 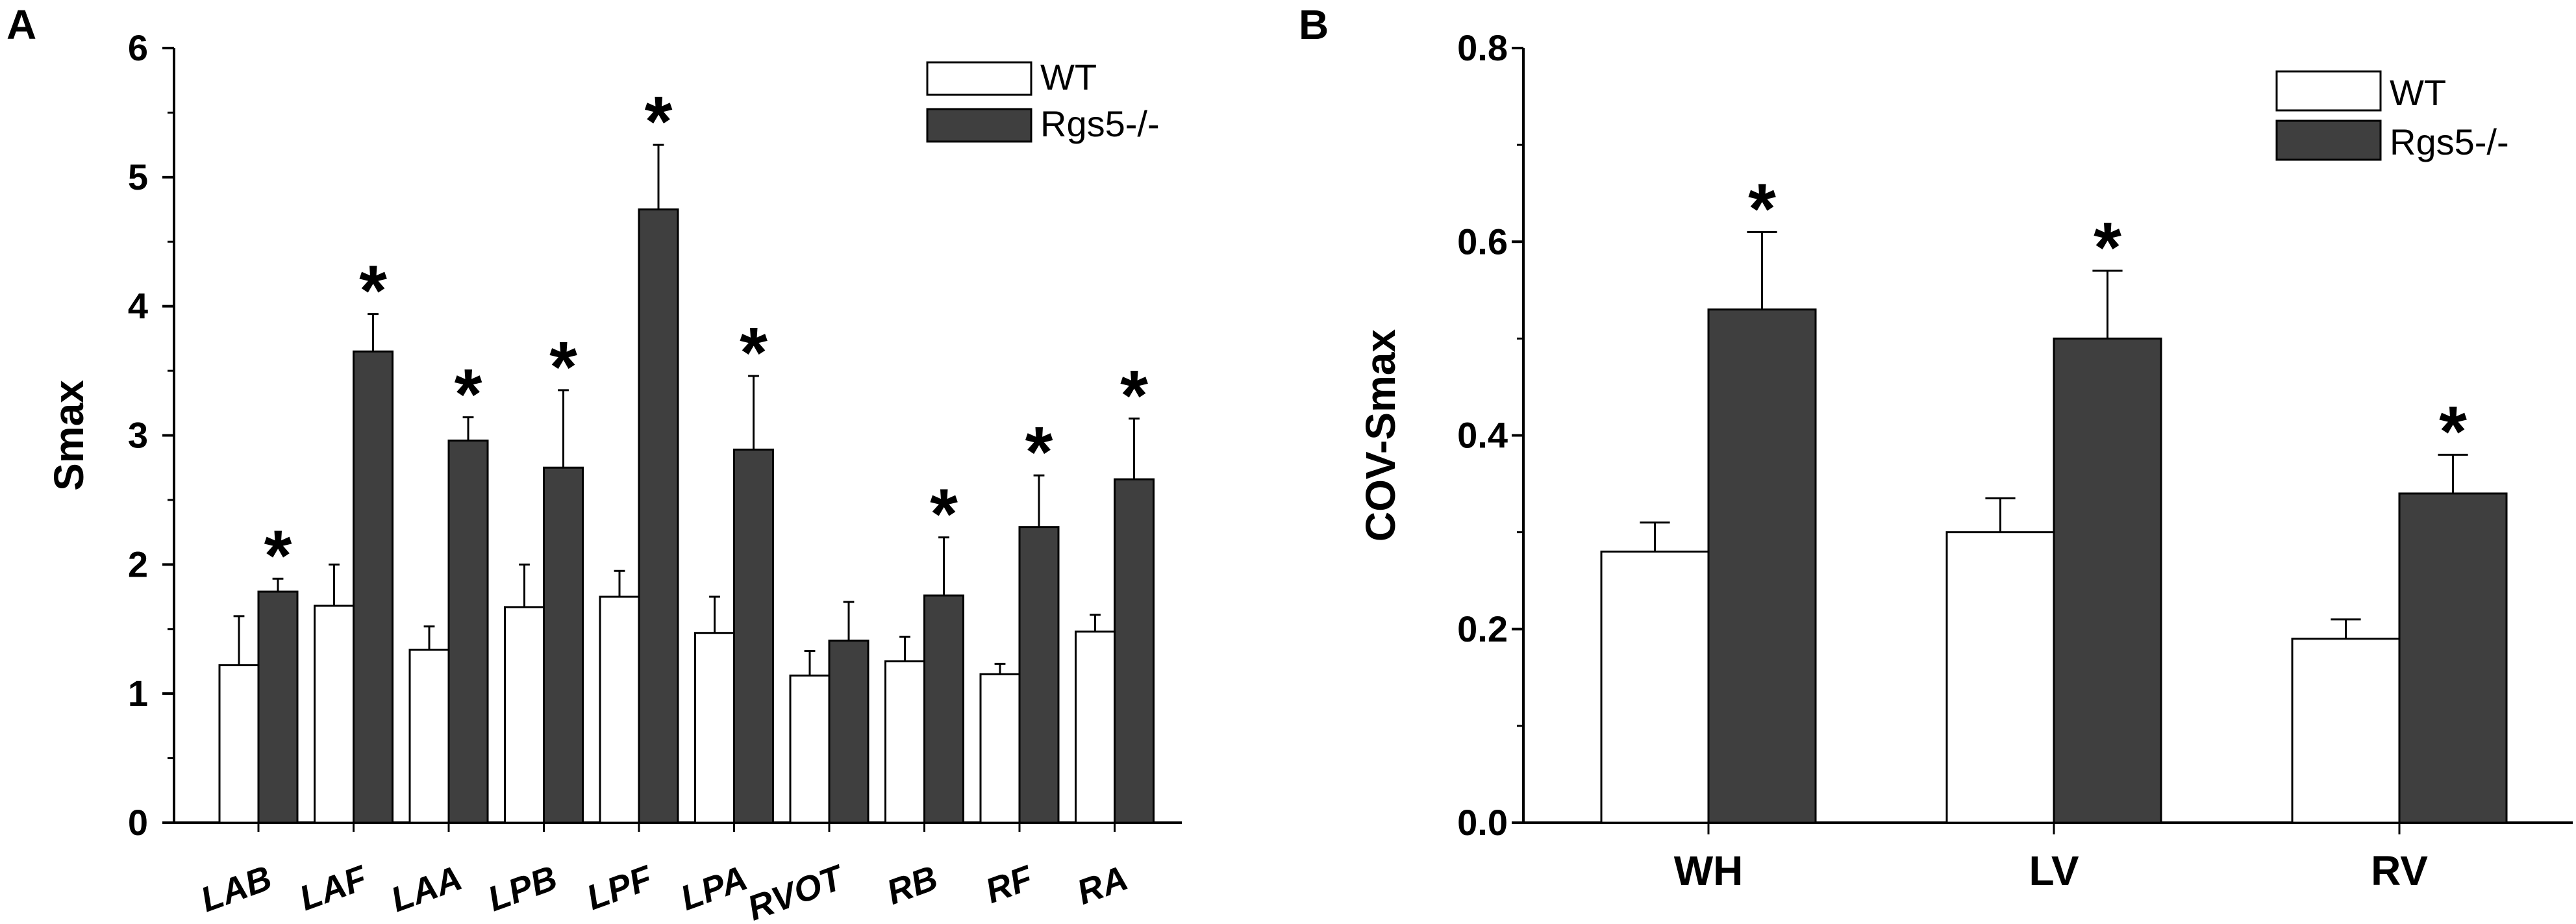 I want to click on x-tick-label: WH, so click(x=1709, y=870).